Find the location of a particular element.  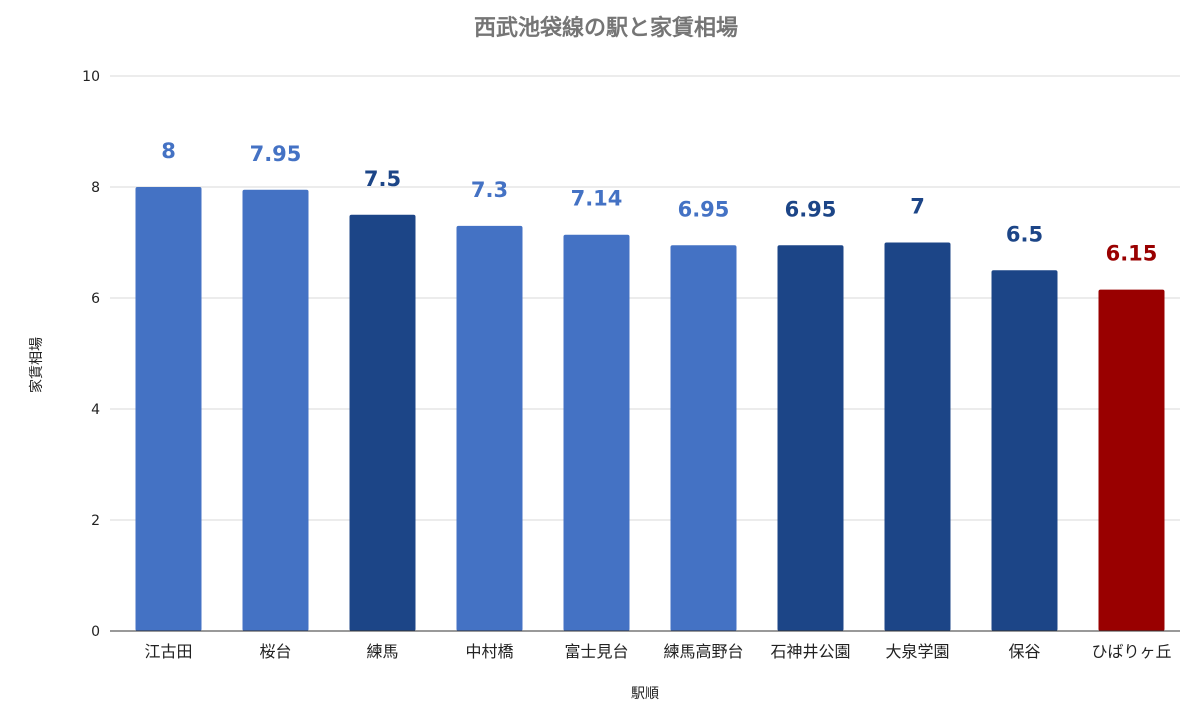

data-label: 7.3 is located at coordinates (489, 190).